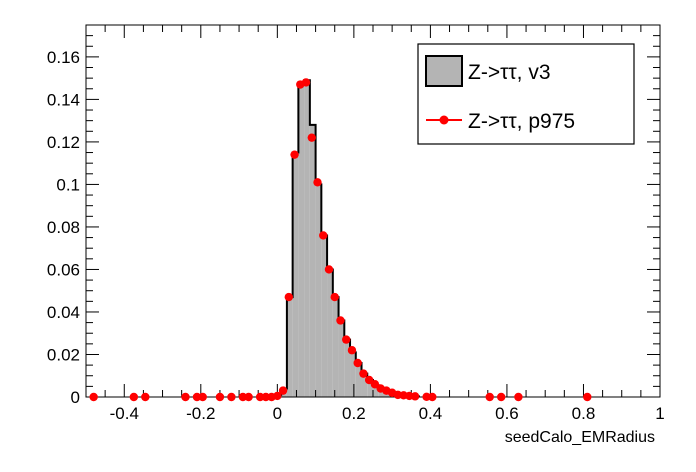  Describe the element at coordinates (354, 413) in the screenshot. I see `x-tick-label: 0.2` at that location.